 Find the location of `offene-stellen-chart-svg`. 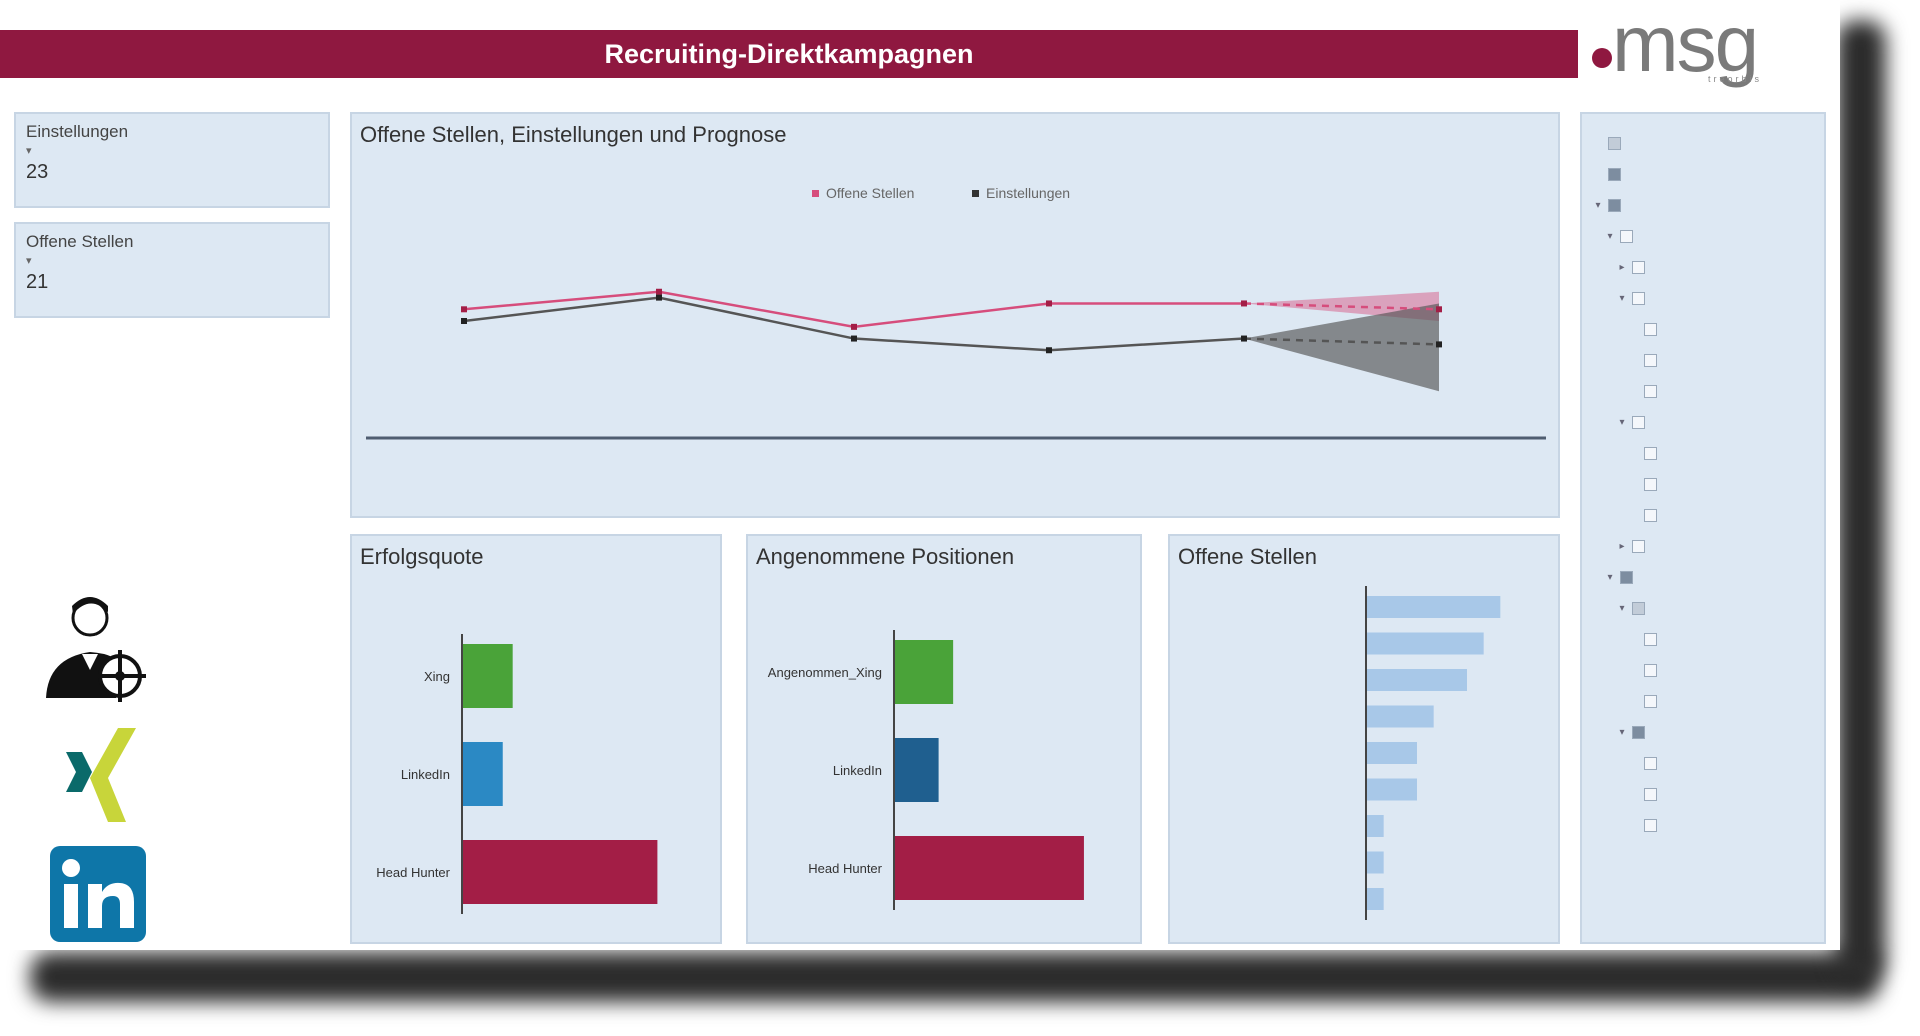

offene-stellen-chart-svg is located at coordinates (1433, 753).